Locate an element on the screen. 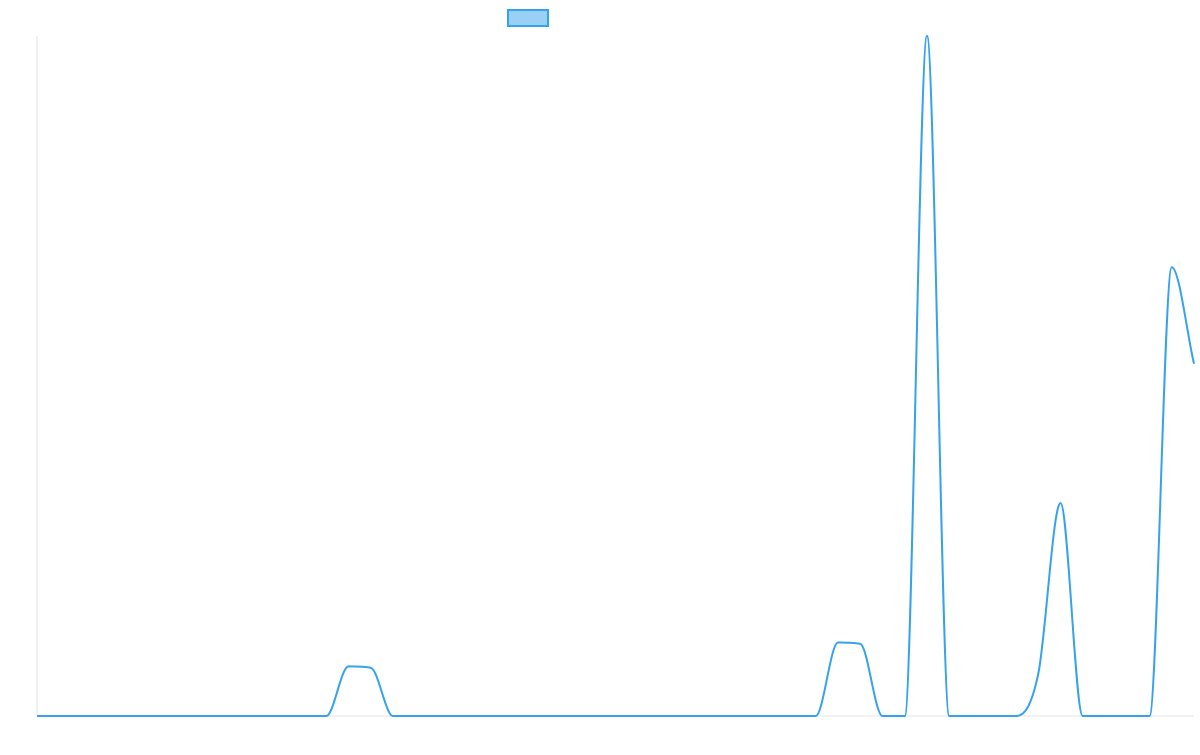 The width and height of the screenshot is (1200, 755). legend is located at coordinates (528, 18).